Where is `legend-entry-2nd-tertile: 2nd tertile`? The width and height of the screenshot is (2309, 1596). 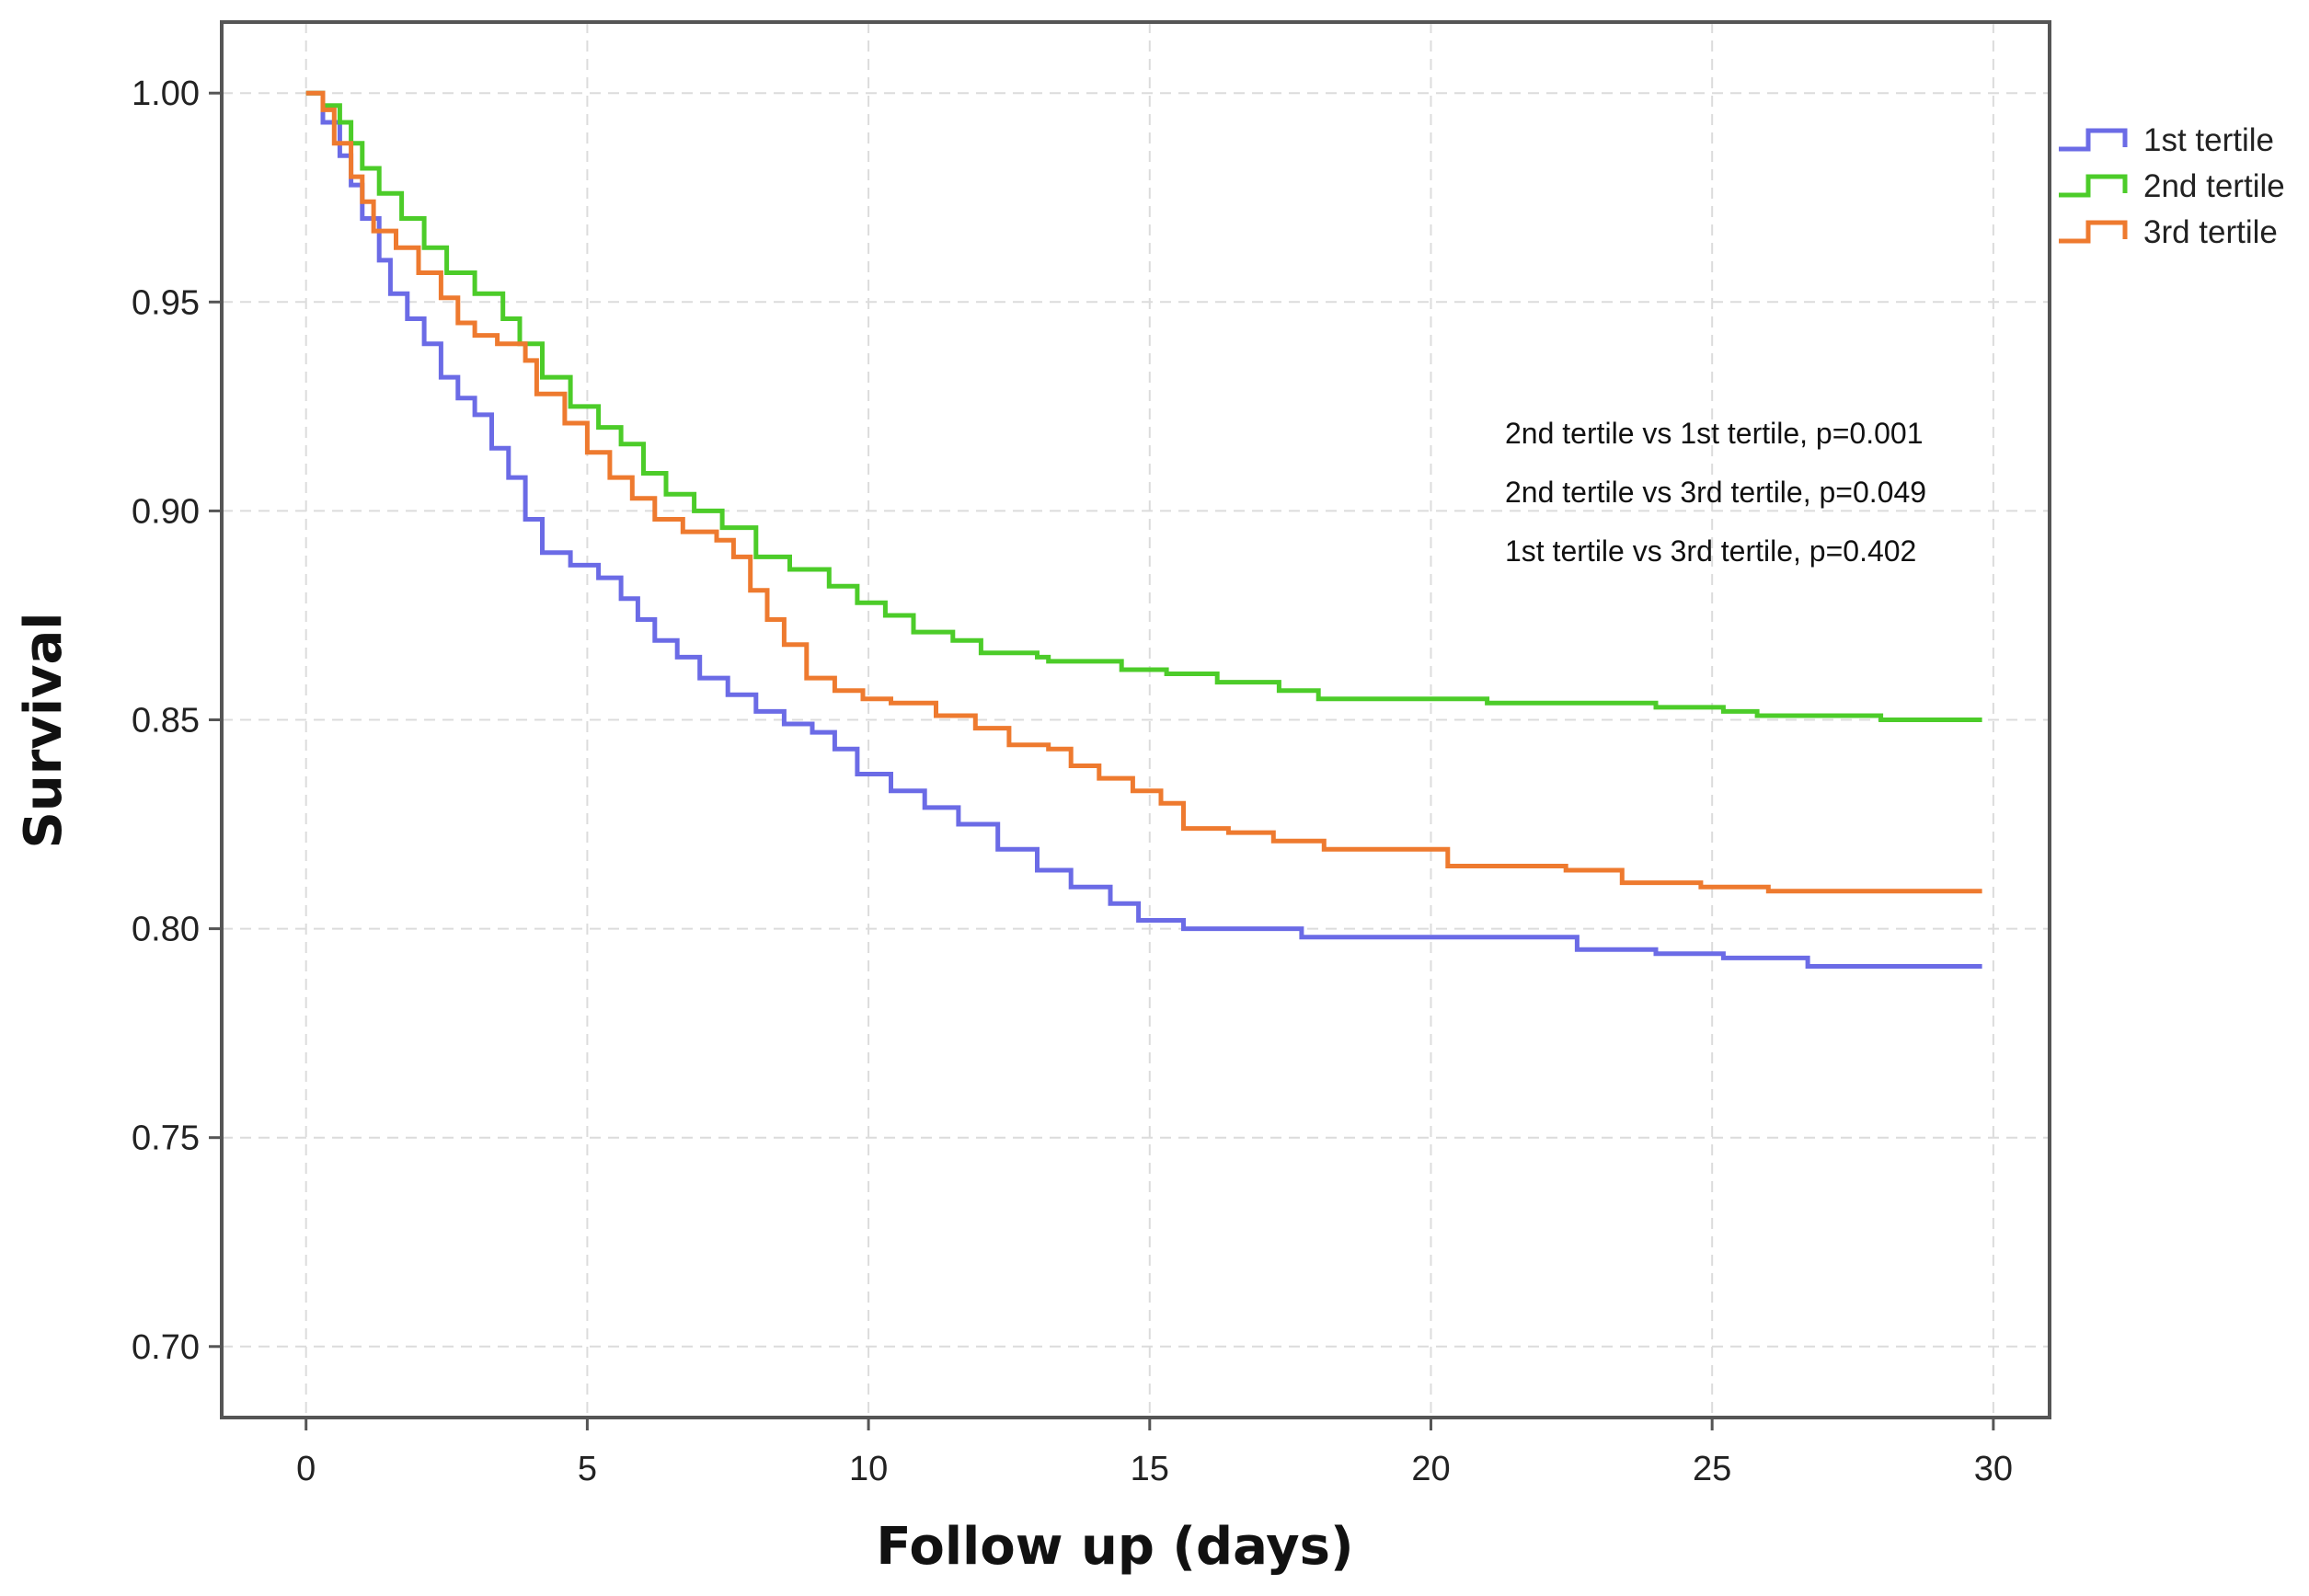
legend-entry-2nd-tertile: 2nd tertile is located at coordinates (2172, 186).